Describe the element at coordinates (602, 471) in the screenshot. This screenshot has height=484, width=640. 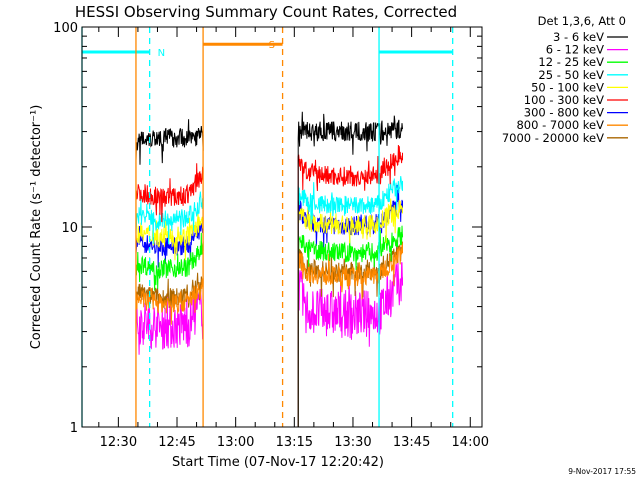
I see `footer-timestamp: 9-Nov-2017 17:55` at that location.